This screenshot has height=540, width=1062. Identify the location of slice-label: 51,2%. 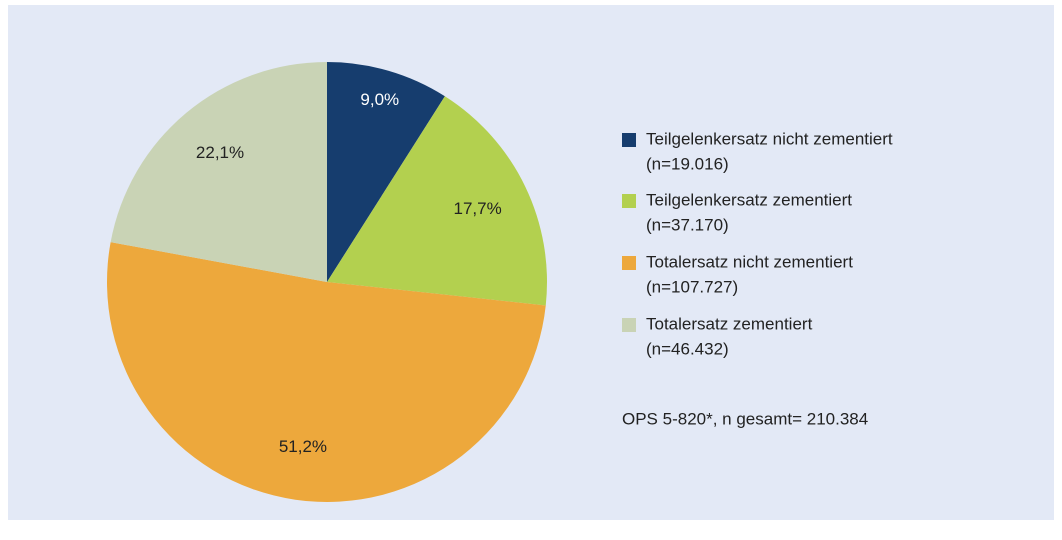
(303, 446).